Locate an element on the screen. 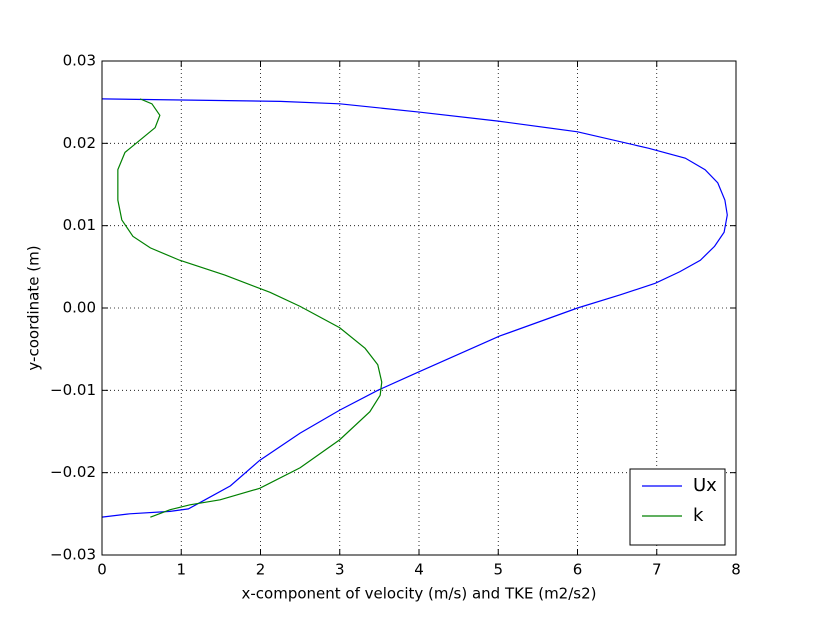  y-tick-label: −0.01 is located at coordinates (73, 390).